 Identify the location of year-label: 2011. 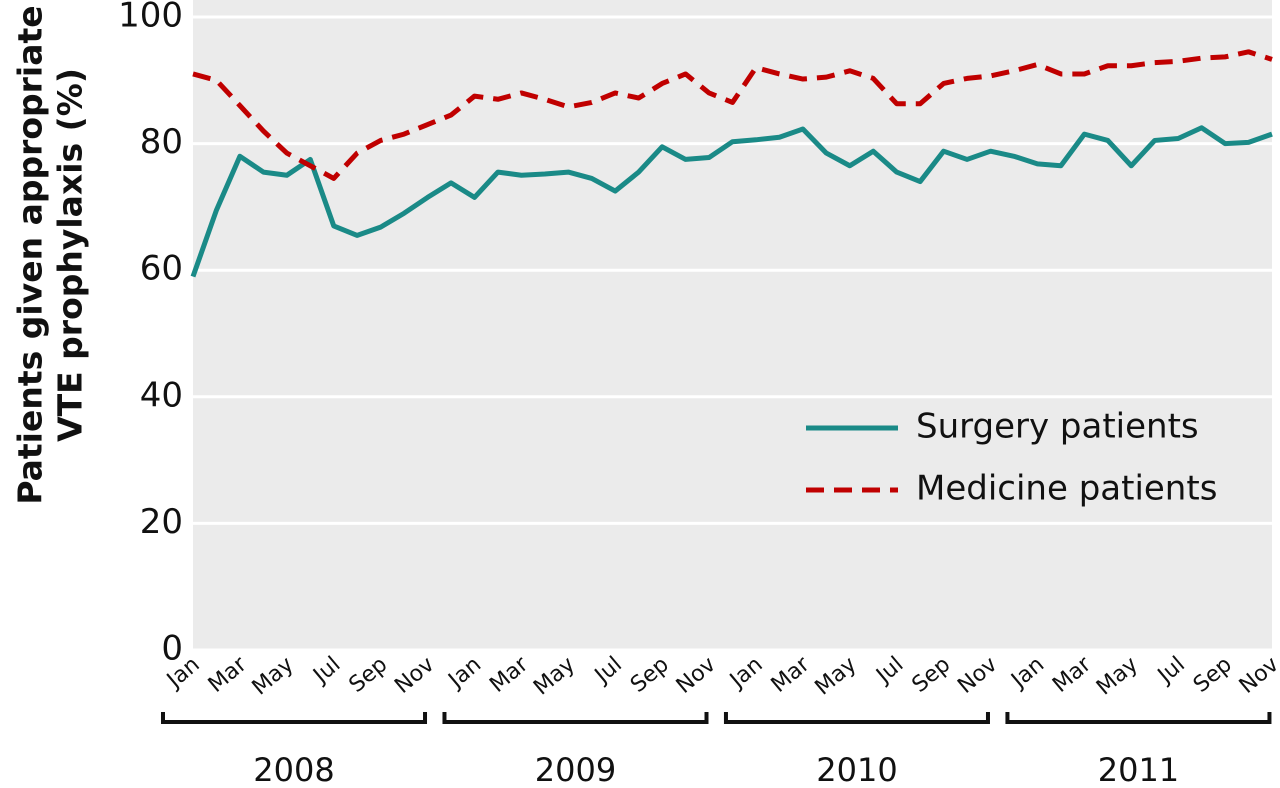
(1138, 769).